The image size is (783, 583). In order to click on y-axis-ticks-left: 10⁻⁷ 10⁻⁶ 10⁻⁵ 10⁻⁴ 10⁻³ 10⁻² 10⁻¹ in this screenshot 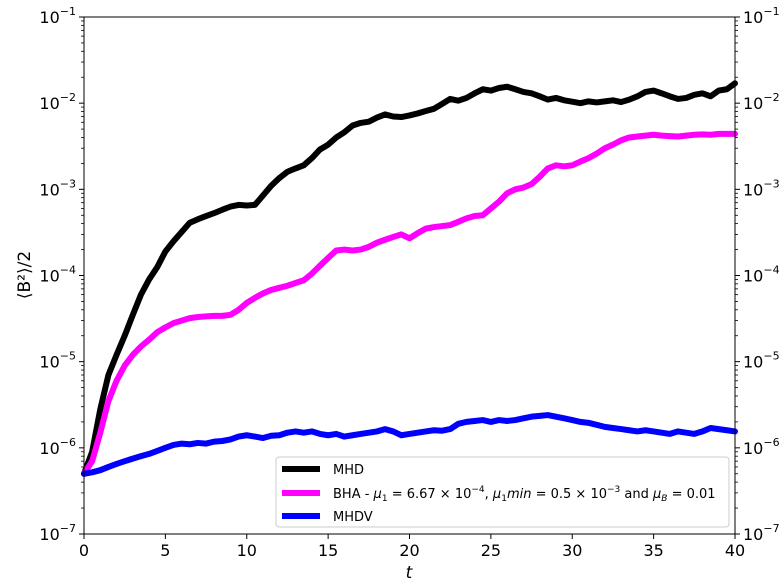, I will do `click(61, 274)`.